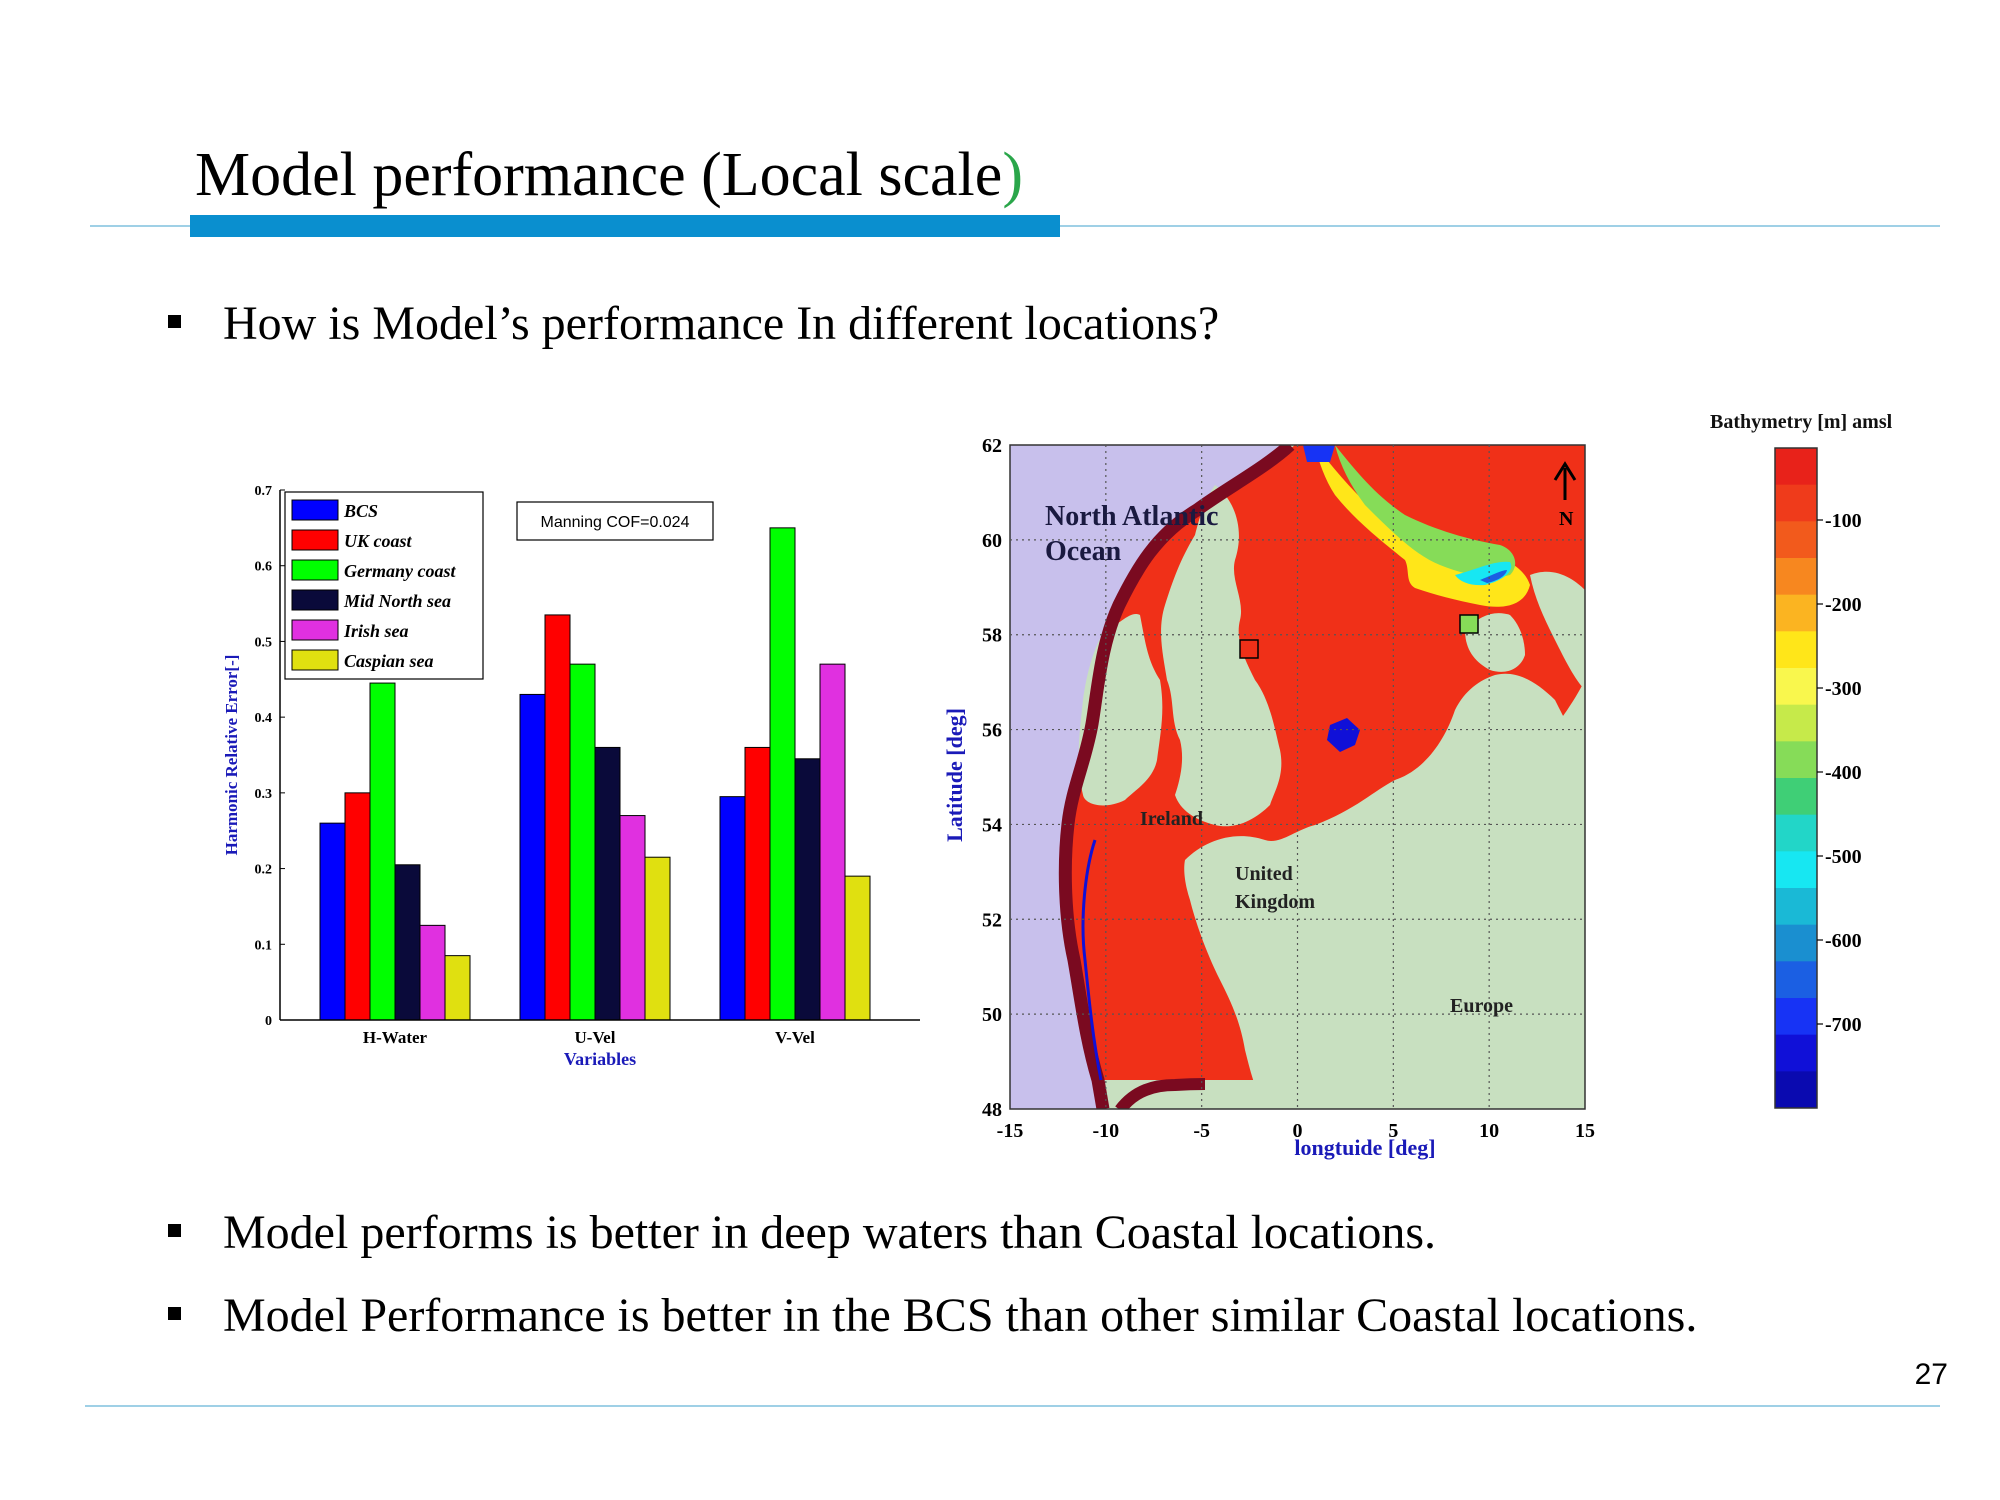 Image resolution: width=2000 pixels, height=1500 pixels. I want to click on x-tick-label: V-Vel, so click(795, 1037).